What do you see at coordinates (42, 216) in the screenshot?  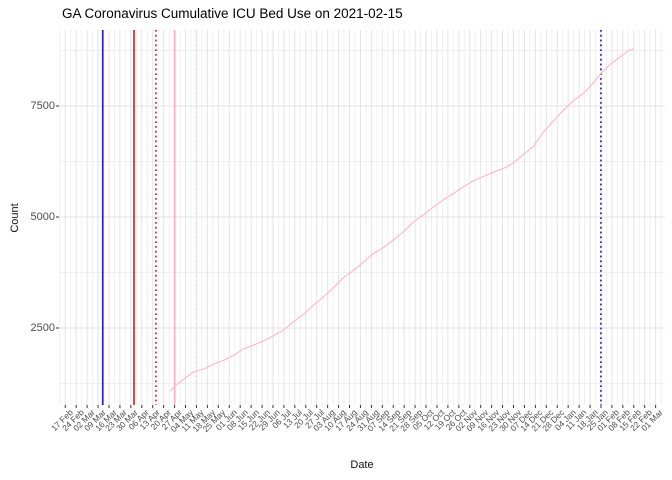 I see `y-tick-label: 5000` at bounding box center [42, 216].